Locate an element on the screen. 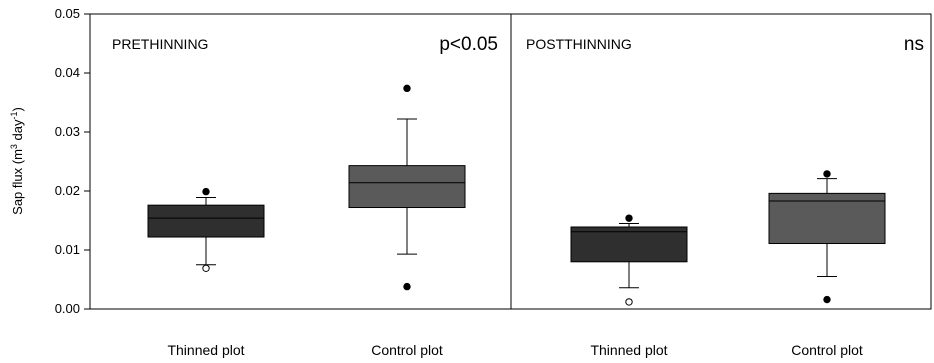  y-tick-label: 0.03 is located at coordinates (67, 131).